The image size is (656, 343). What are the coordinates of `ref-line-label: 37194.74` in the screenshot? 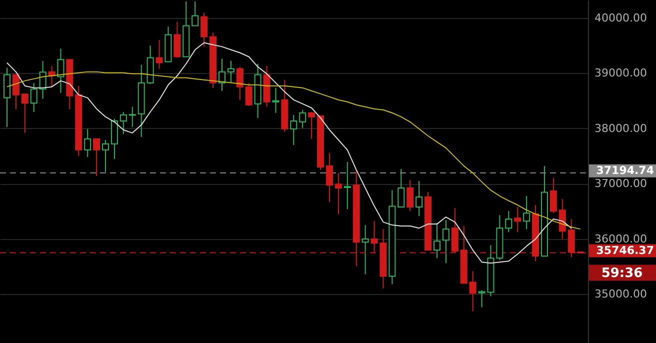 It's located at (625, 170).